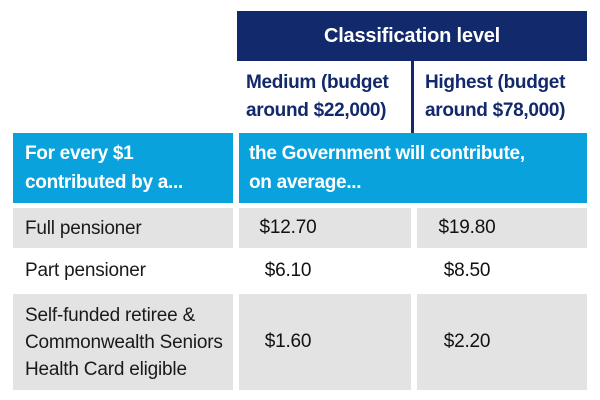 The width and height of the screenshot is (600, 400). What do you see at coordinates (467, 270) in the screenshot?
I see `value-text: $8.50` at bounding box center [467, 270].